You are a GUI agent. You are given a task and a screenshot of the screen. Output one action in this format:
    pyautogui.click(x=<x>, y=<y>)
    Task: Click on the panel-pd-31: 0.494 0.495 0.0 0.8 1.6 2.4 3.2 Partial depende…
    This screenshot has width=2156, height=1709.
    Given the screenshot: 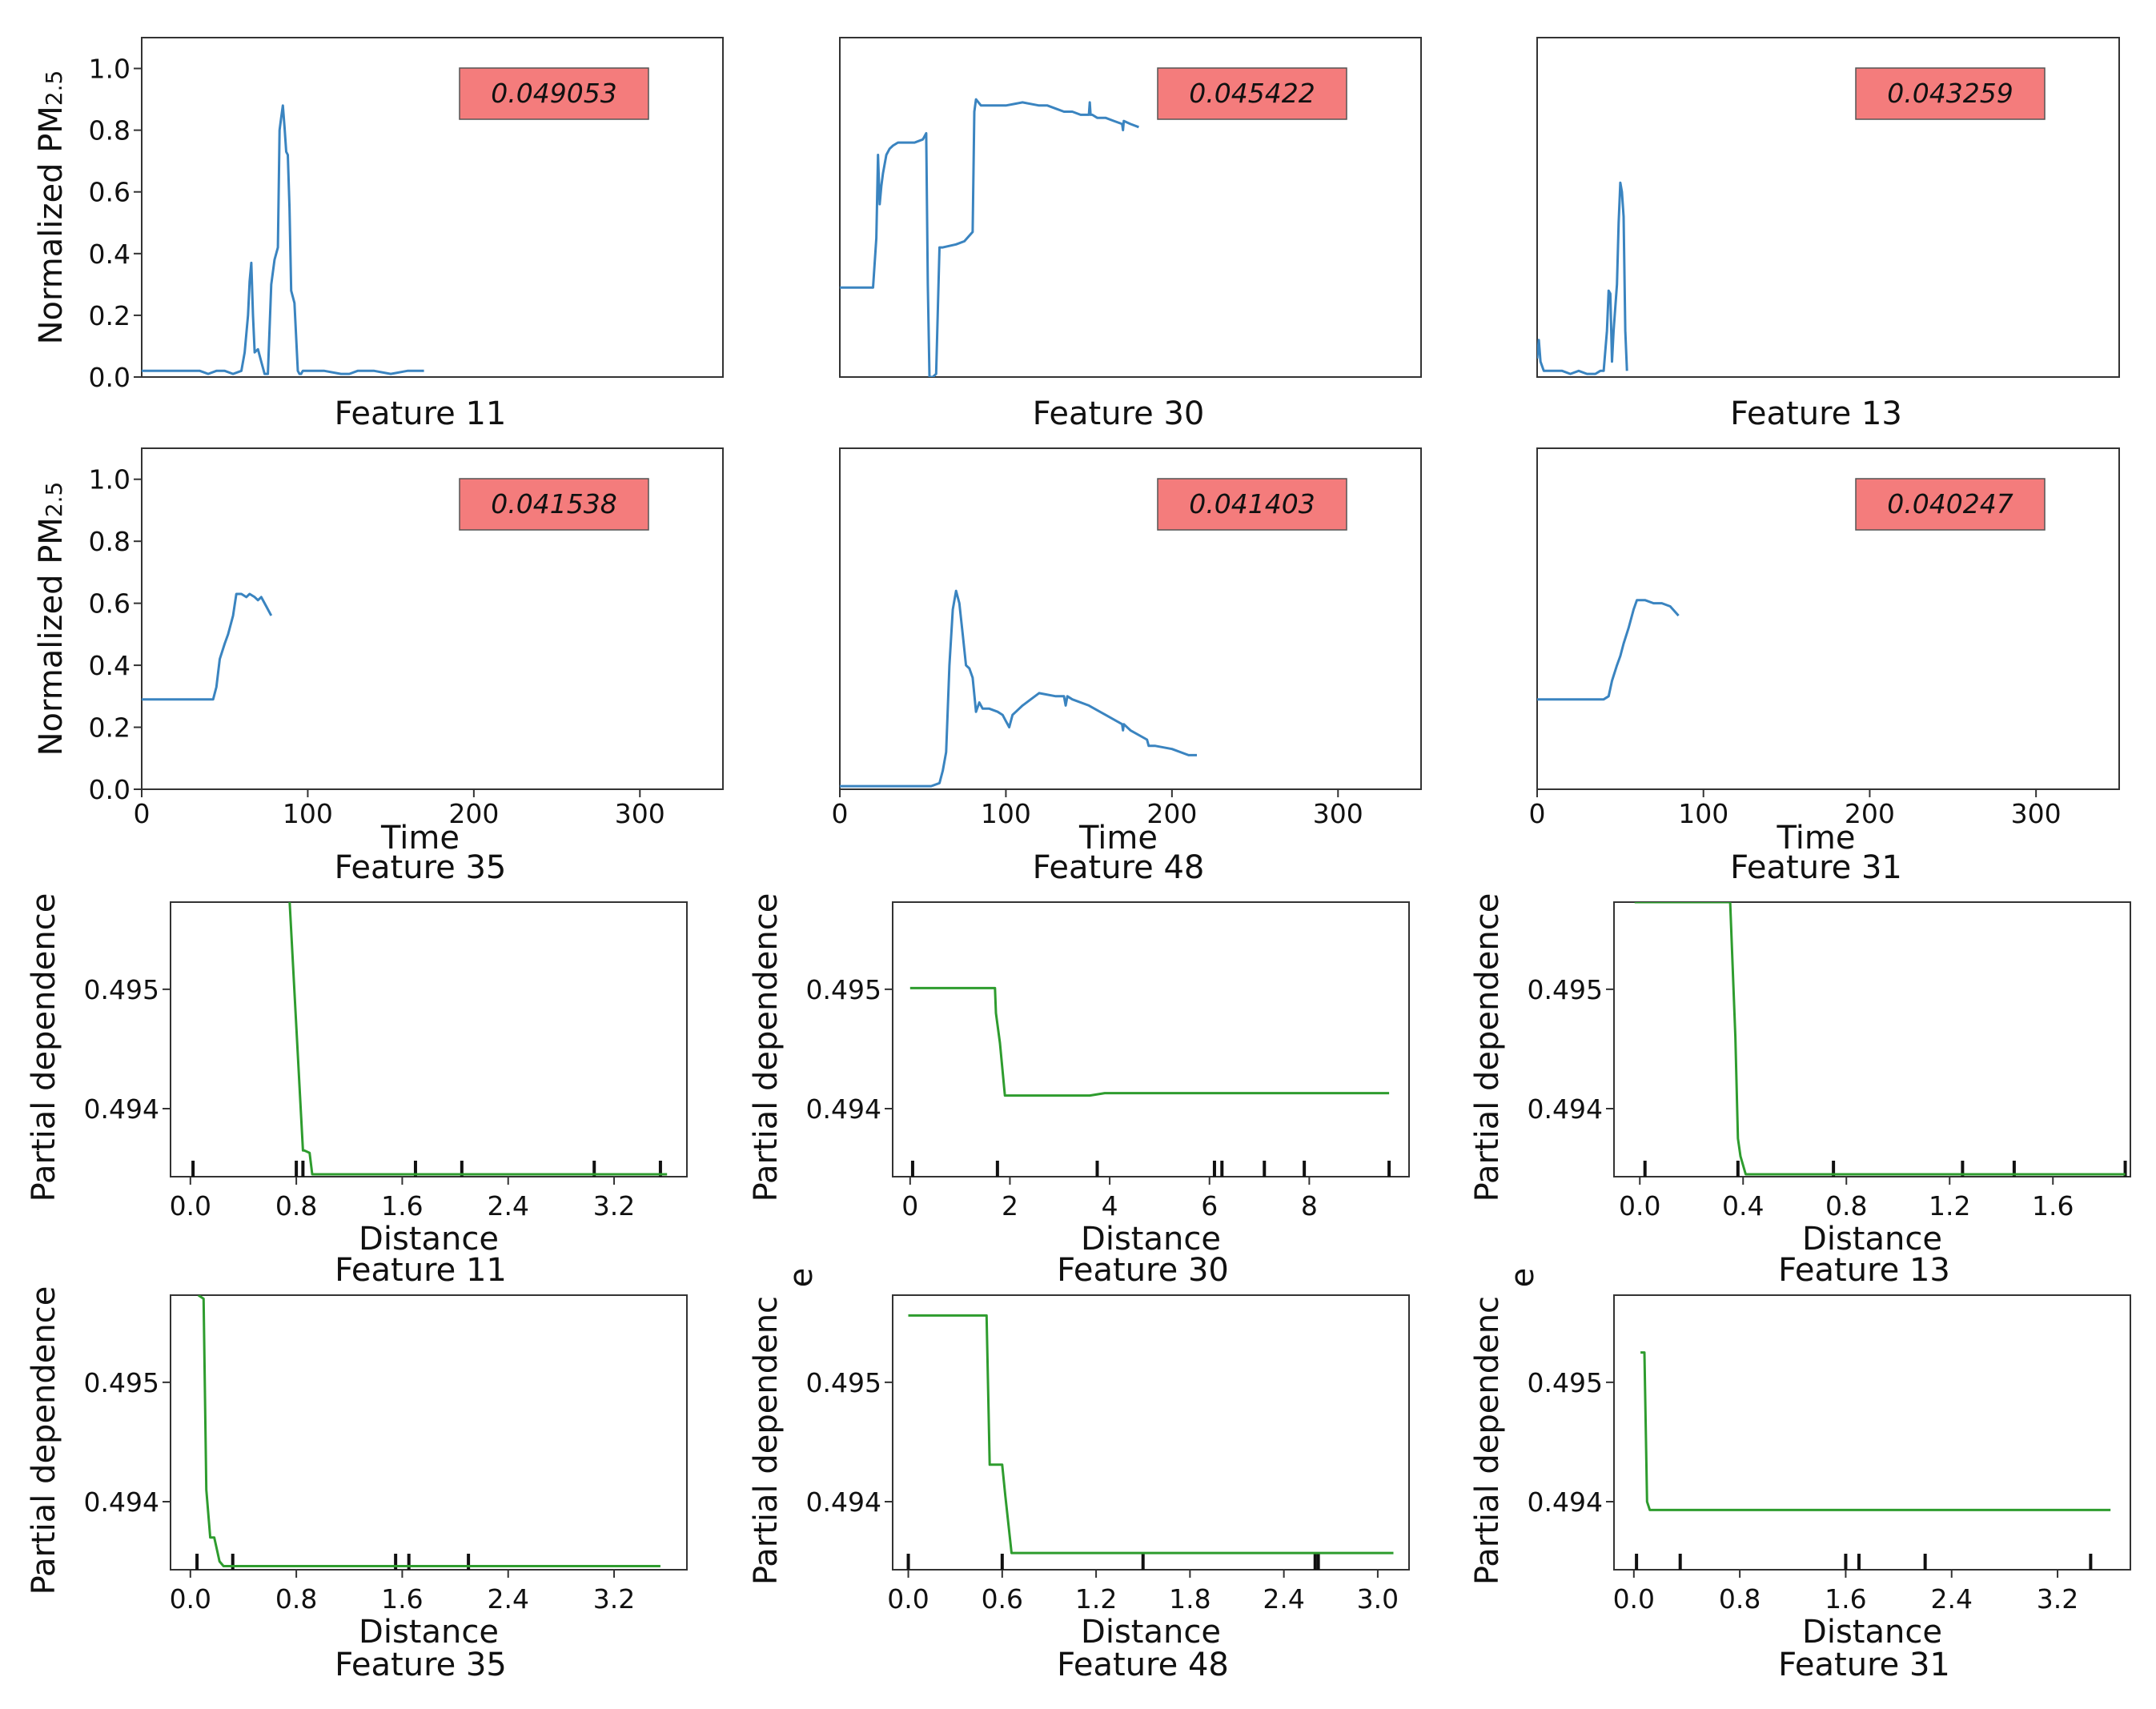 What is the action you would take?
    pyautogui.click(x=1800, y=1459)
    